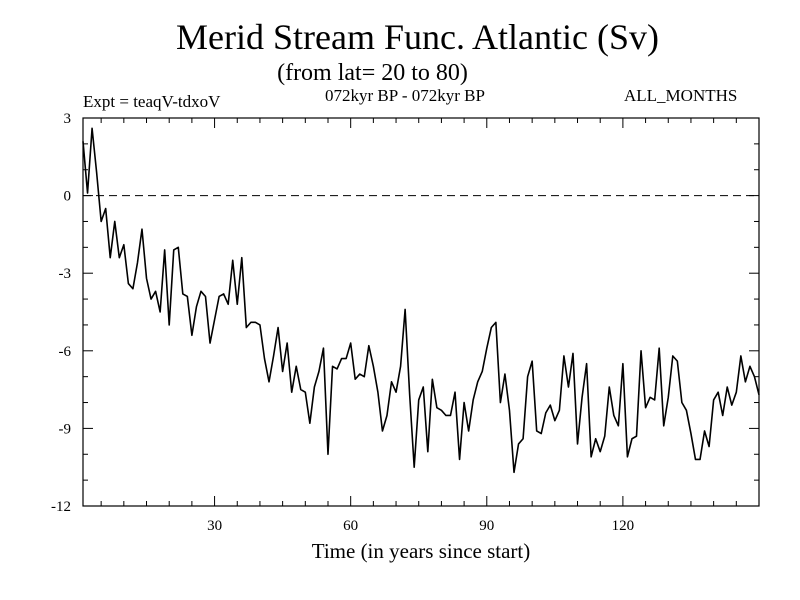 The width and height of the screenshot is (800, 600). I want to click on y-tick-label: 0, so click(68, 197).